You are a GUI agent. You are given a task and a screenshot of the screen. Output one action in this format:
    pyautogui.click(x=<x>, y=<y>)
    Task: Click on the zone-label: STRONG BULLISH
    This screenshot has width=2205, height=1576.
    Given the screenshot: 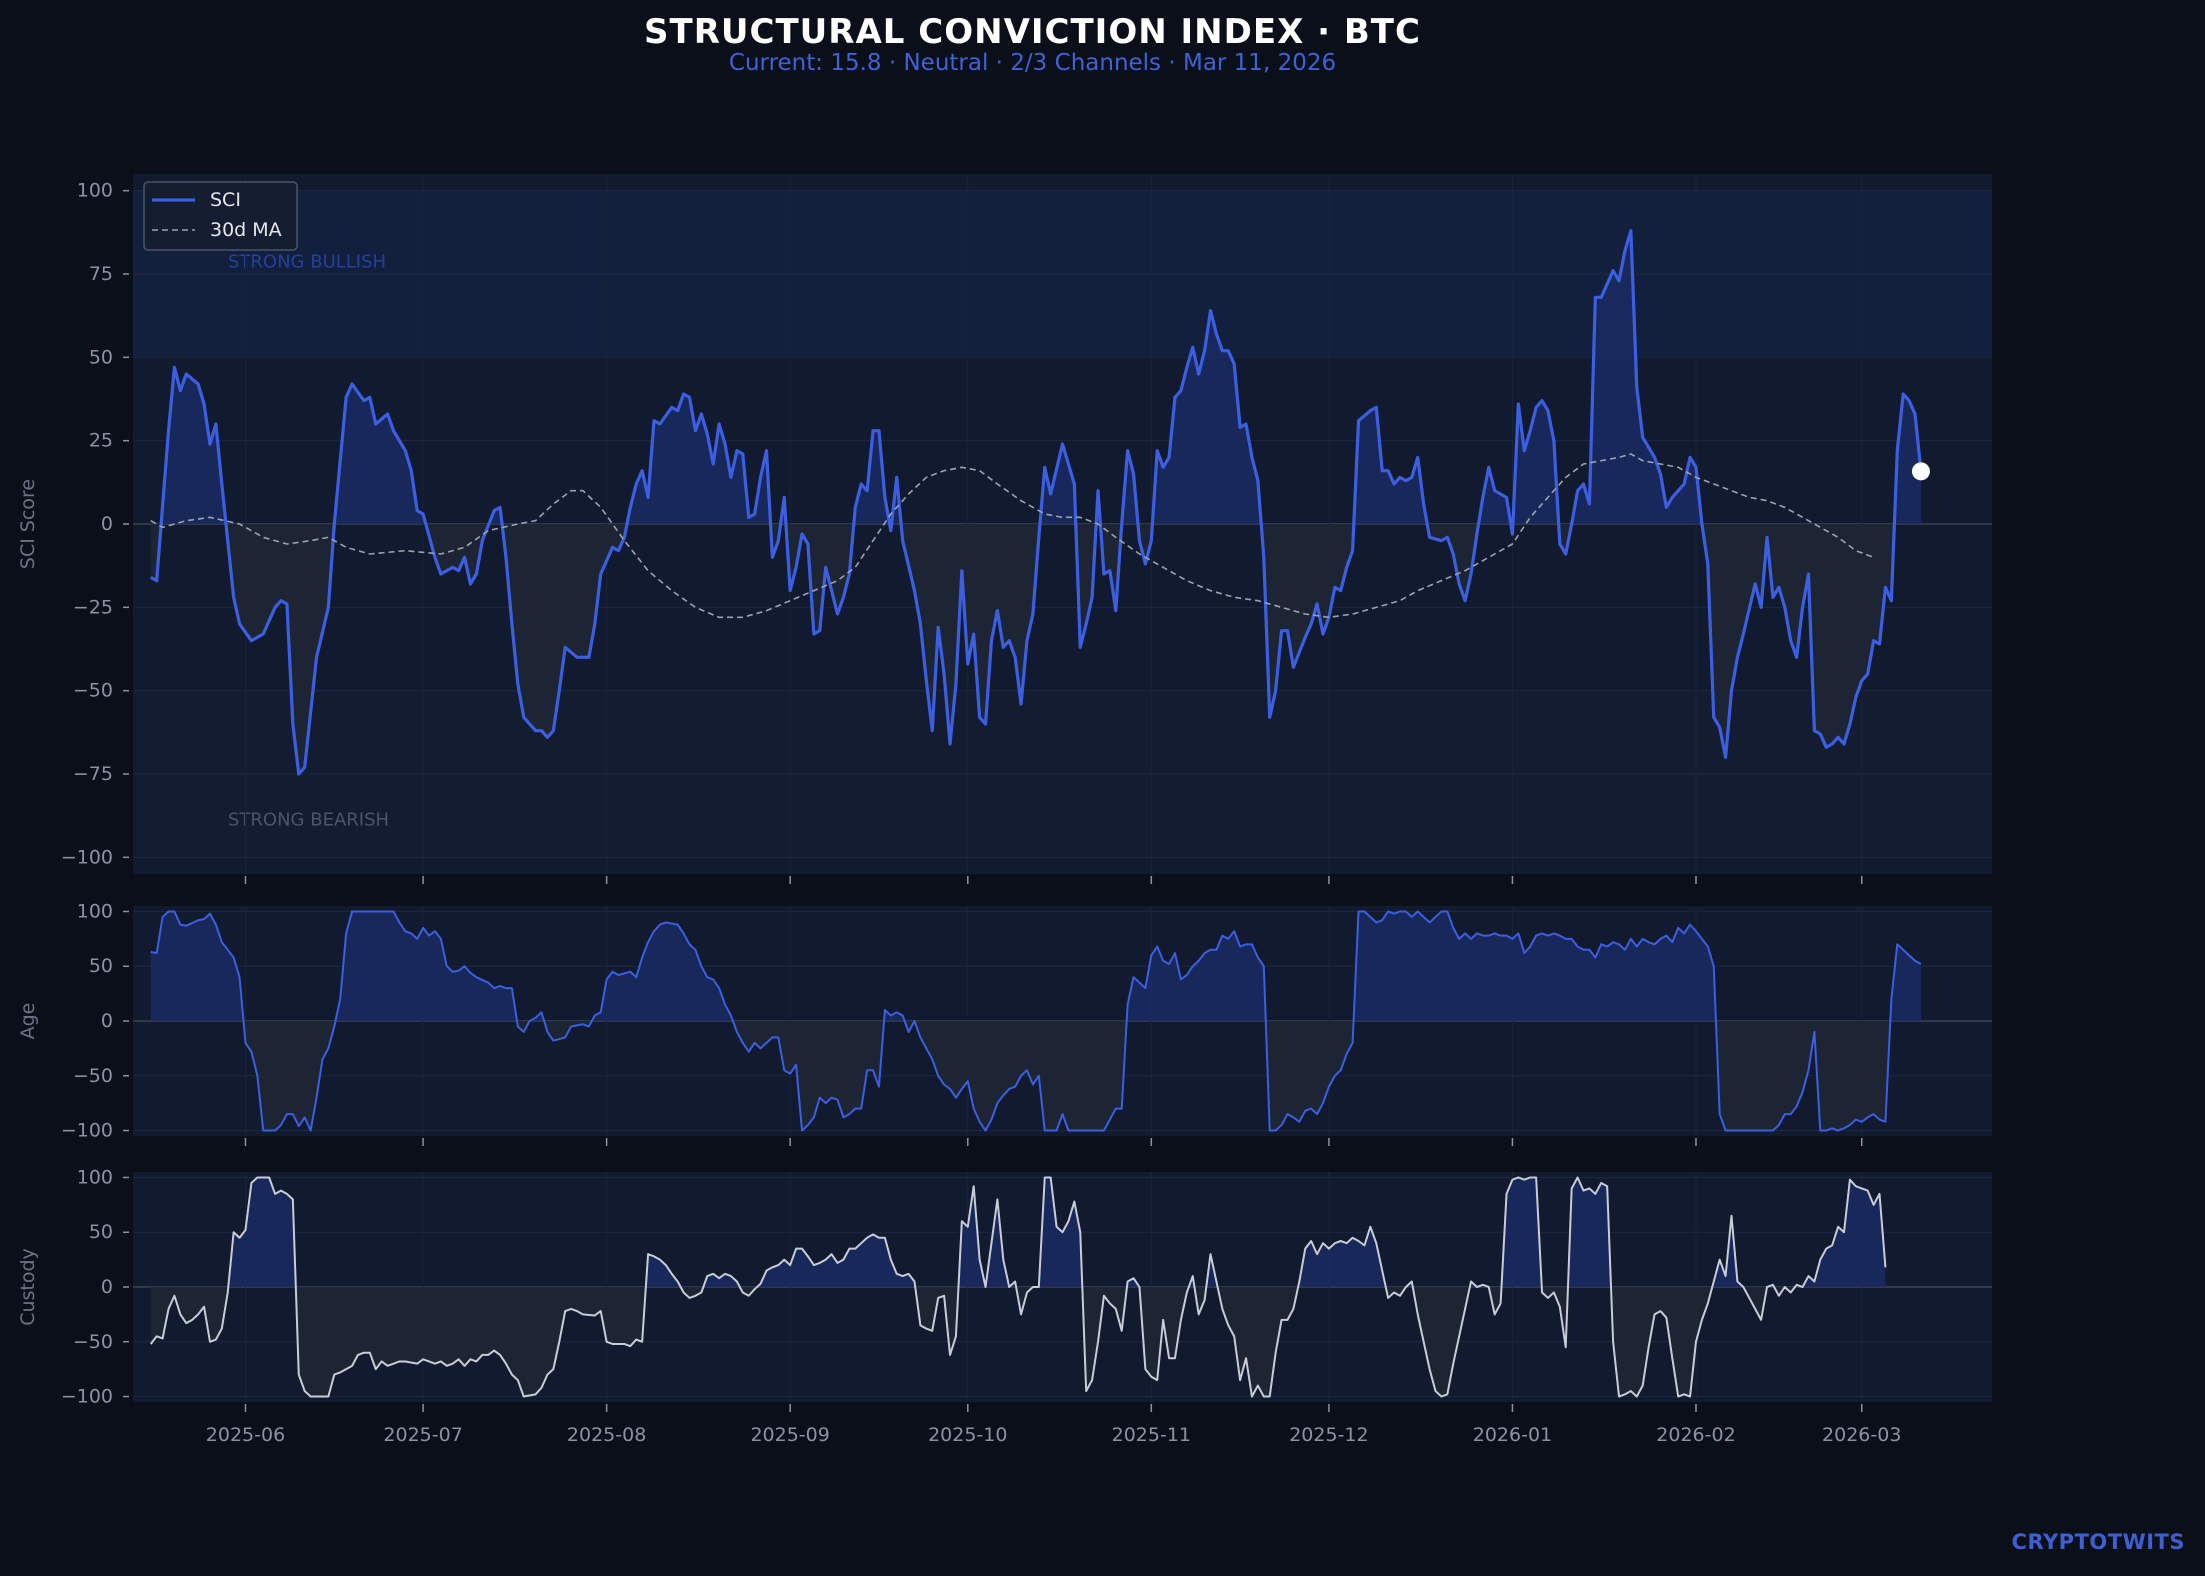 What is the action you would take?
    pyautogui.click(x=307, y=262)
    